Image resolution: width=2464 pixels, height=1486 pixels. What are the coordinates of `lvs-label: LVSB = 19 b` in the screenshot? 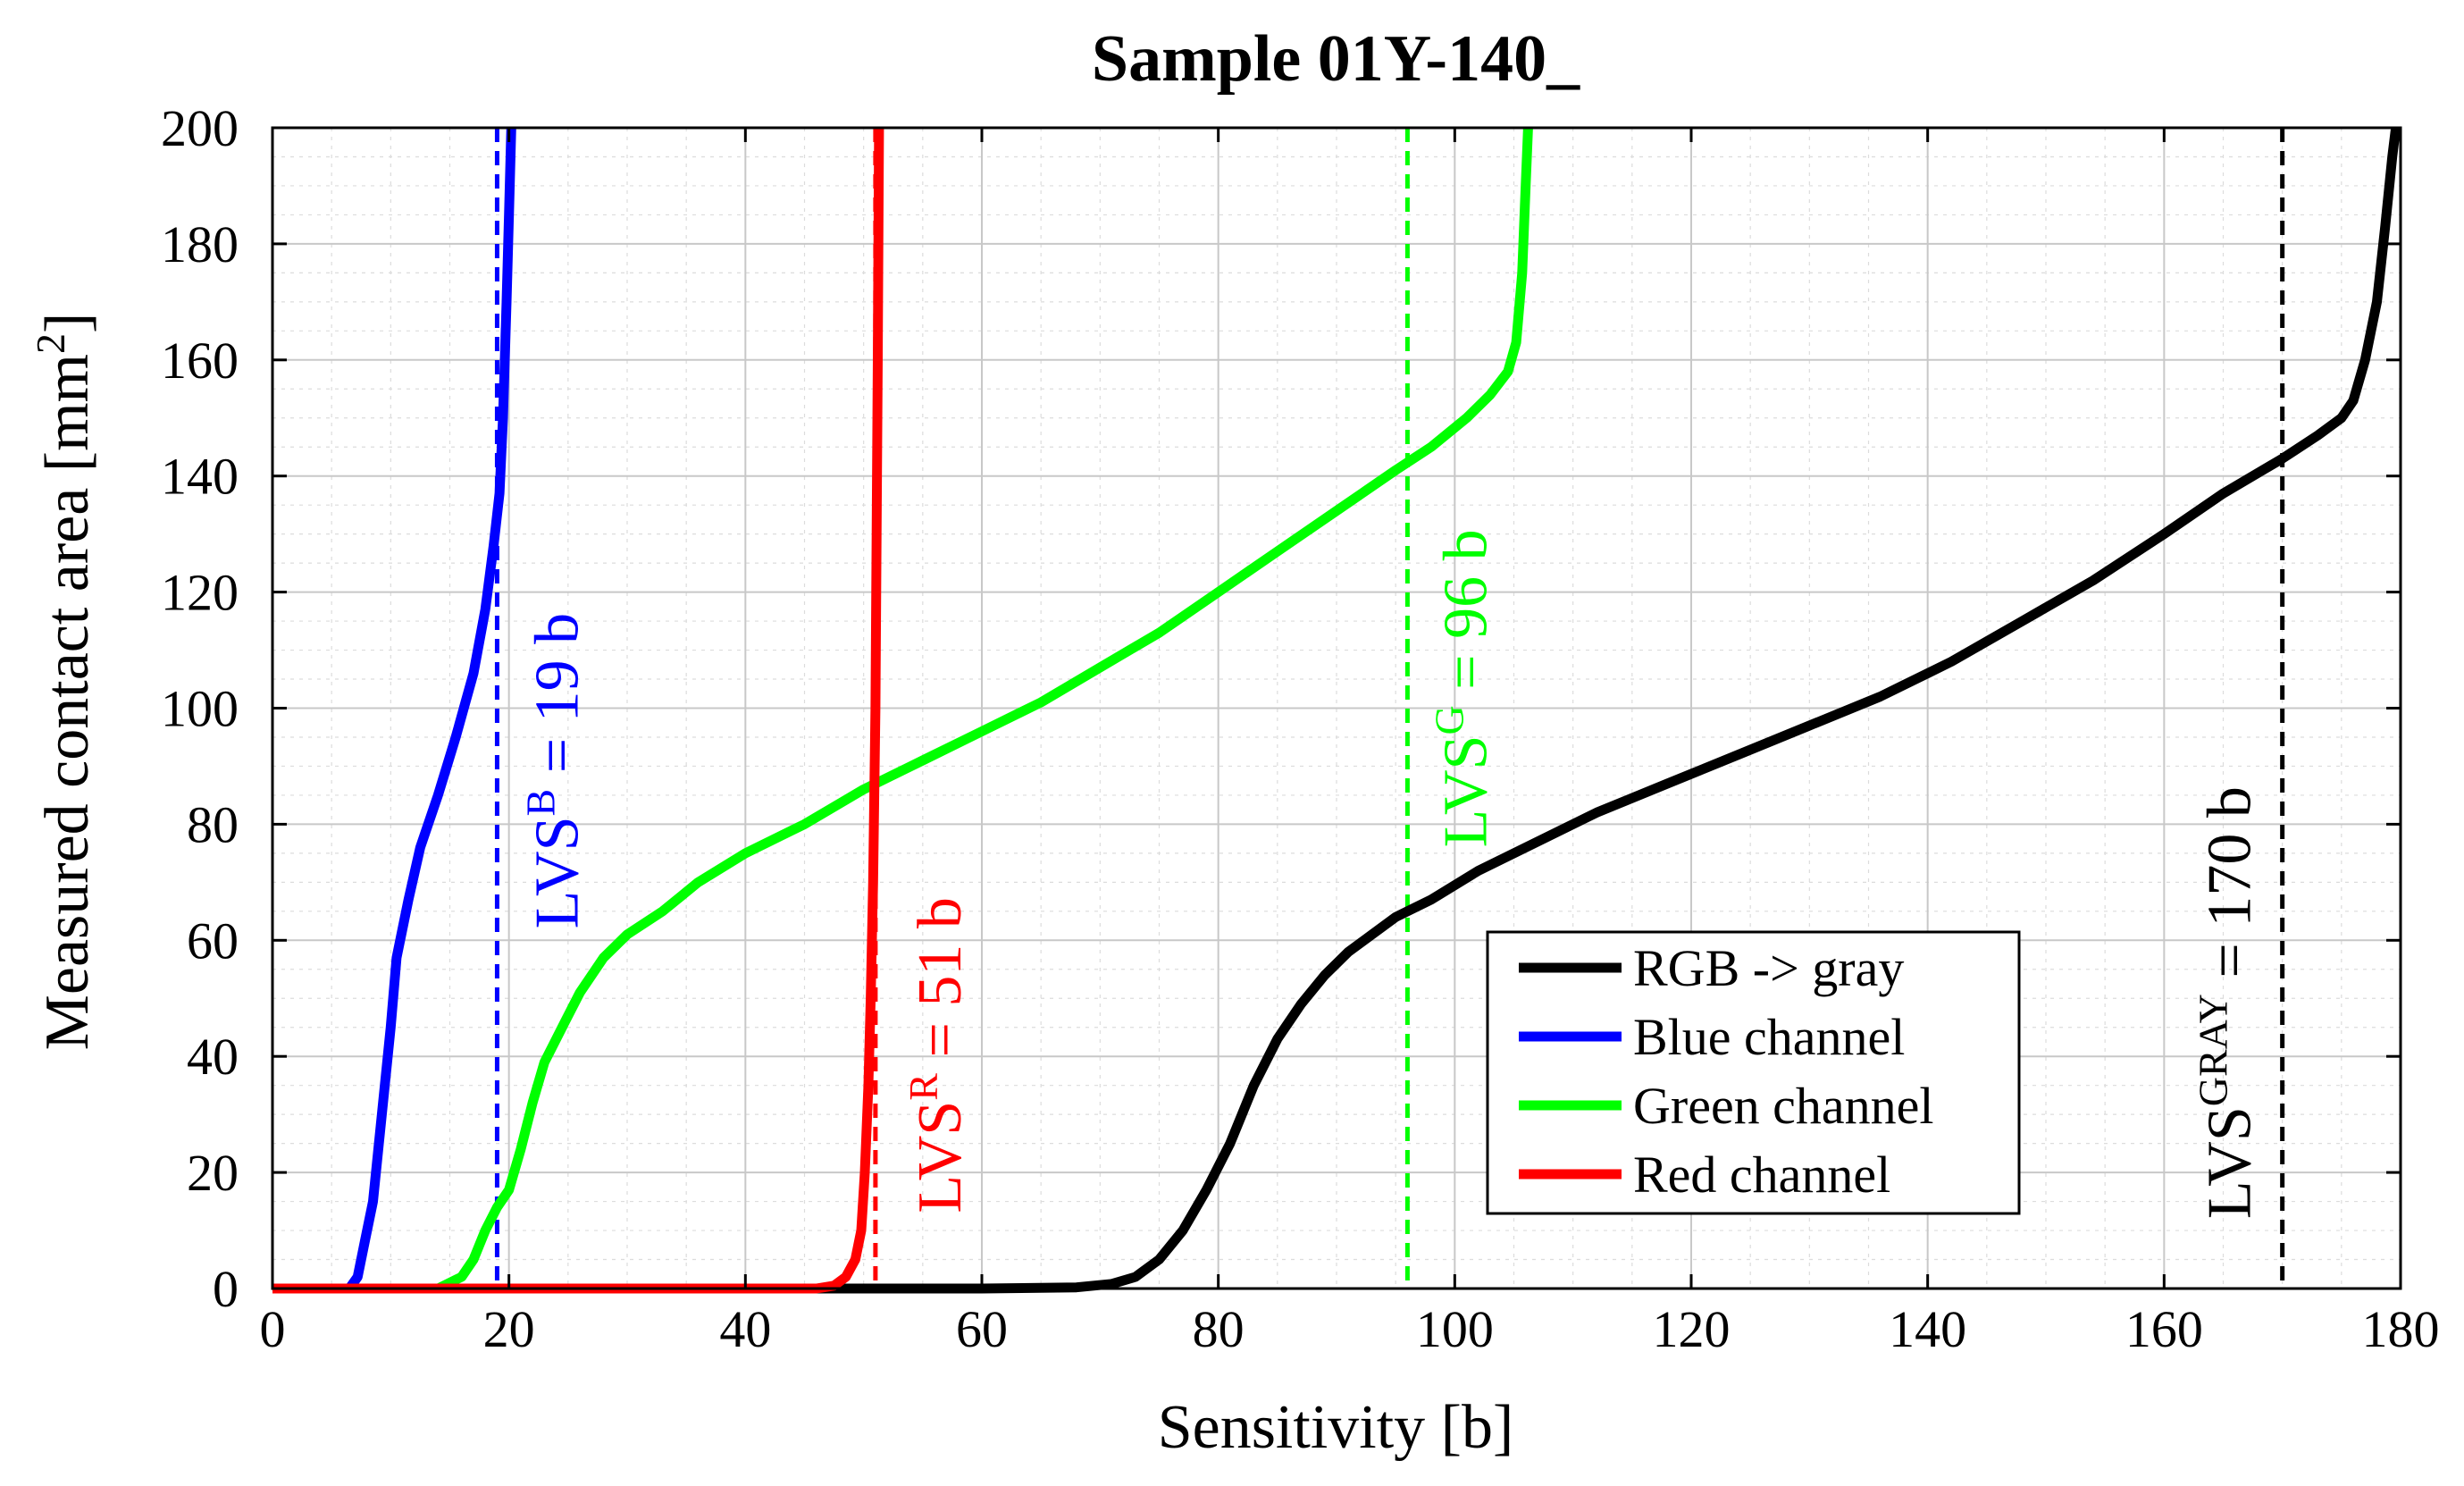 It's located at (554, 771).